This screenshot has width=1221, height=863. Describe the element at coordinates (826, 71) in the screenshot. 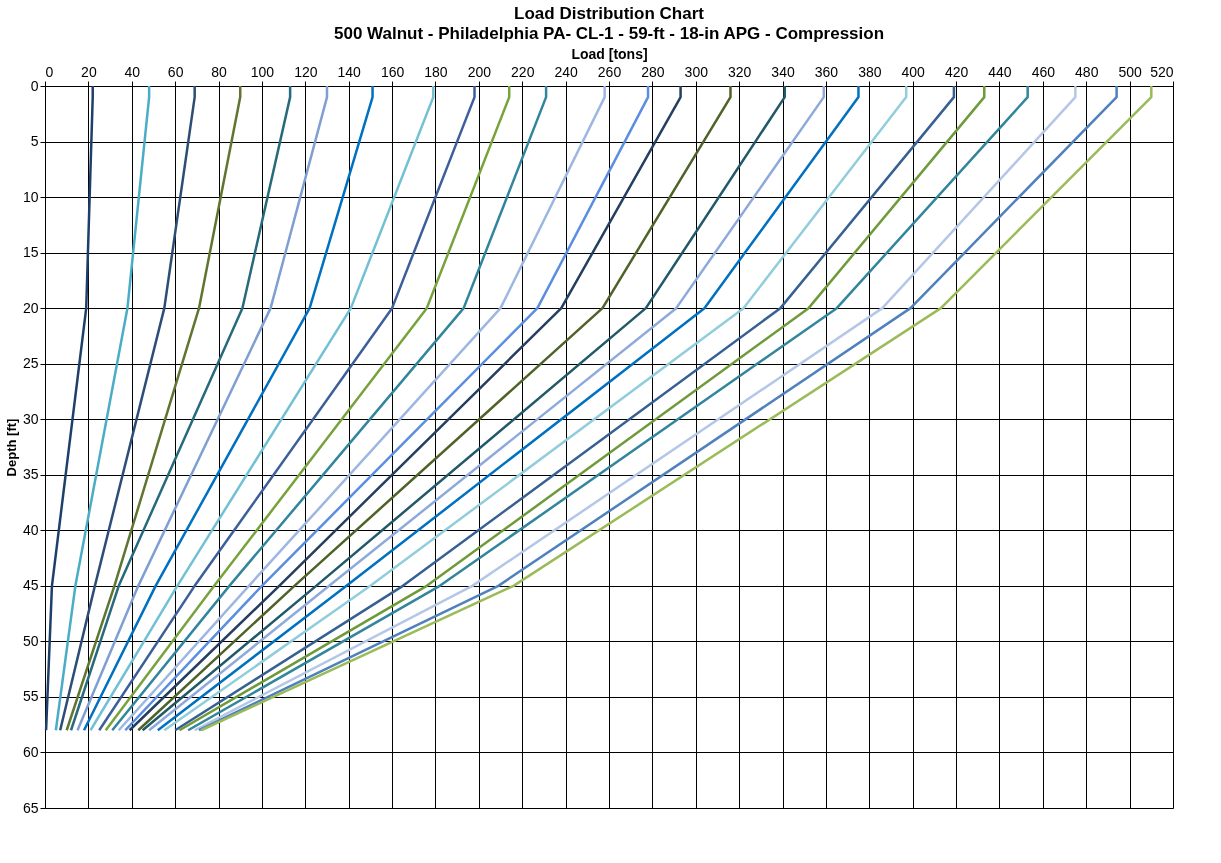

I see `x-tick-label: 360` at that location.